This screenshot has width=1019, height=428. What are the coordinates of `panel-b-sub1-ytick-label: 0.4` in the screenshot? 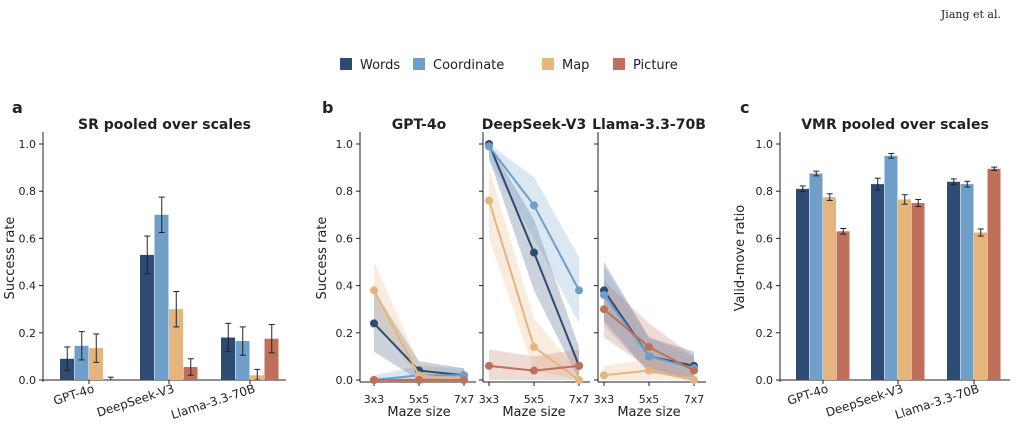 It's located at (345, 286).